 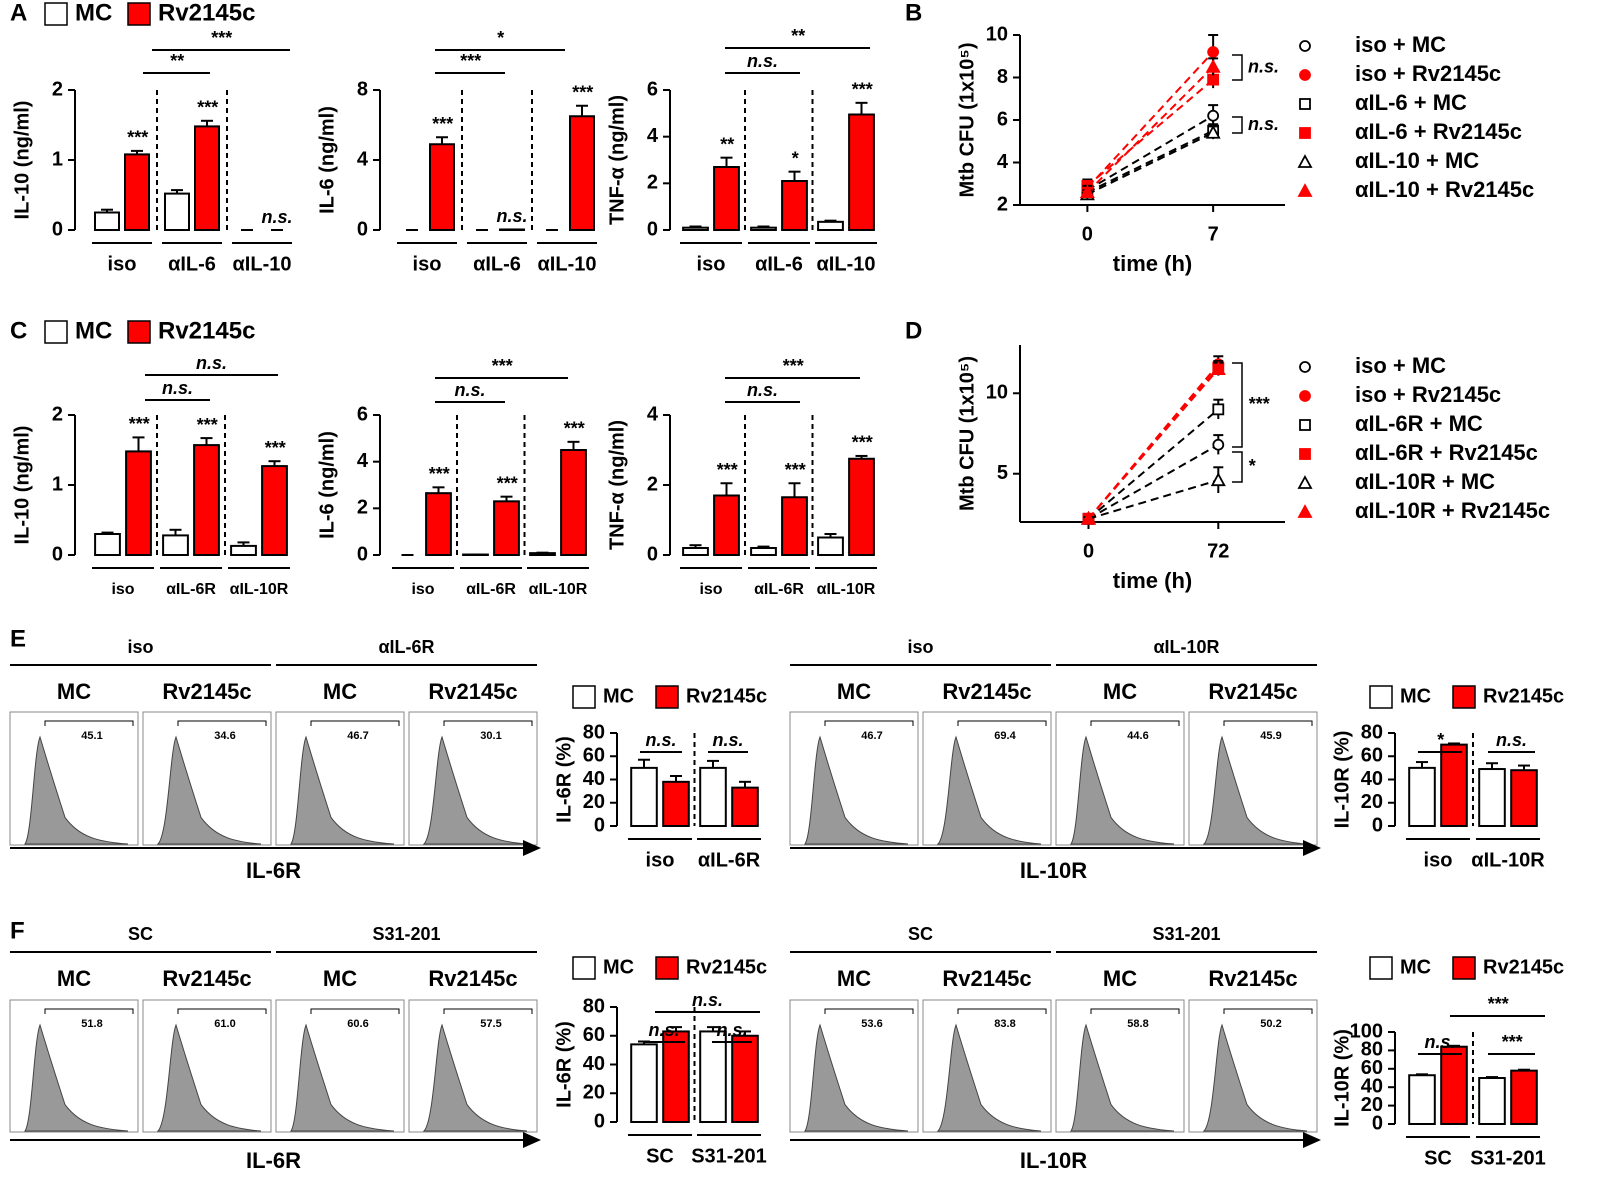 What do you see at coordinates (1186, 647) in the screenshot?
I see `group-label: αIL-10R` at bounding box center [1186, 647].